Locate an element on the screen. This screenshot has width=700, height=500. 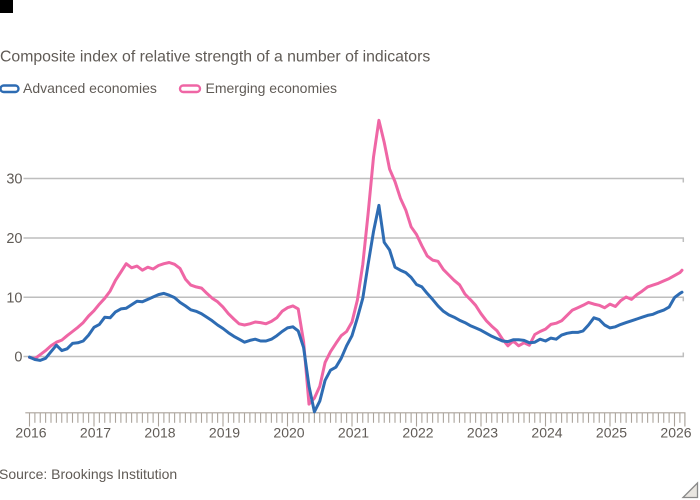
svg-text: 2025 is located at coordinates (611, 433).